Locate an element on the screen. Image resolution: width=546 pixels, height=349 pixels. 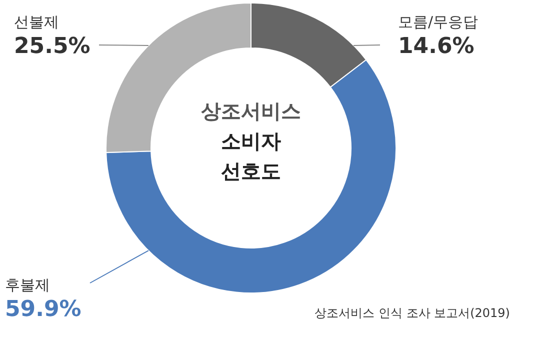
slice-label: 선불제 is located at coordinates (36, 22).